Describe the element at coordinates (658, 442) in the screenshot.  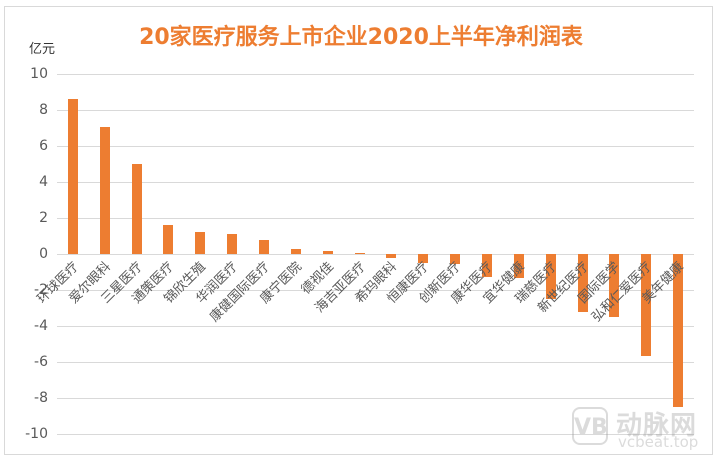
I see `watermark-site: vcbeat.top` at that location.